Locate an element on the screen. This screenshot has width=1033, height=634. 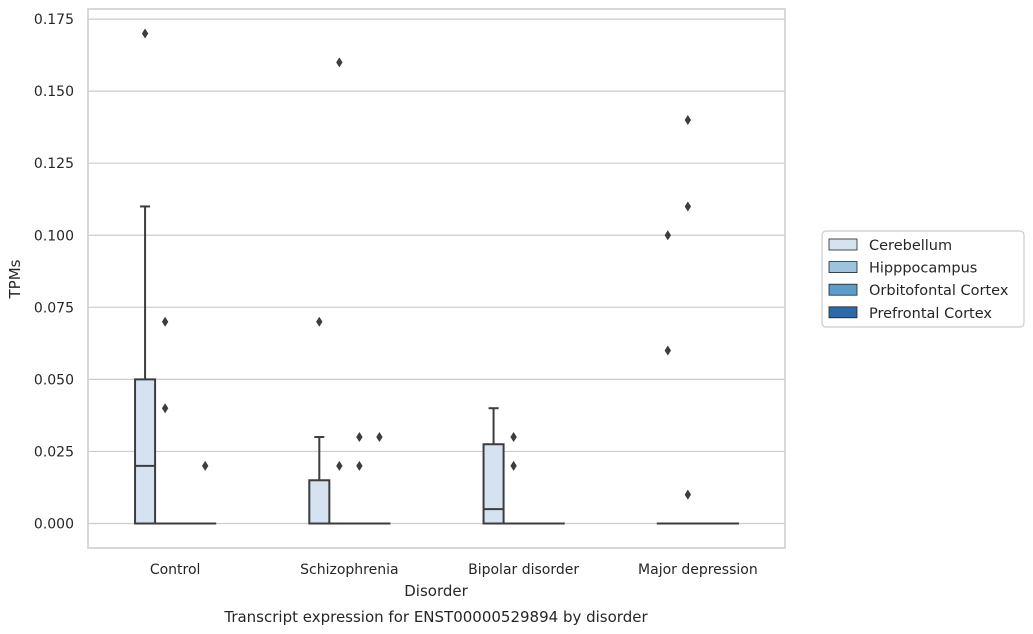
y-tick-label: 0.175 is located at coordinates (54, 20).